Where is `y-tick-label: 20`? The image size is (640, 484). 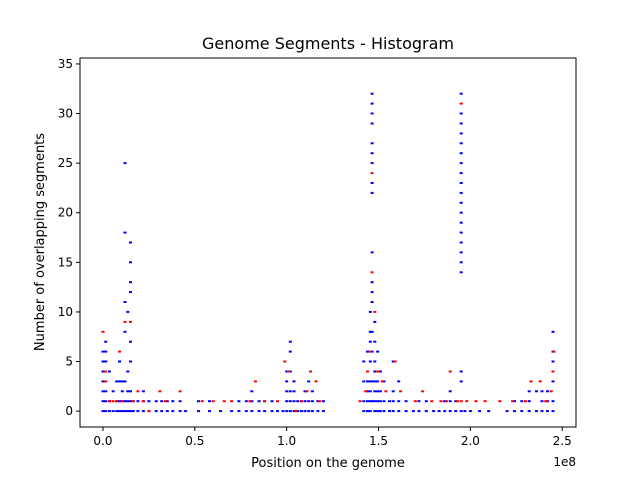
y-tick-label: 20 is located at coordinates (65, 213).